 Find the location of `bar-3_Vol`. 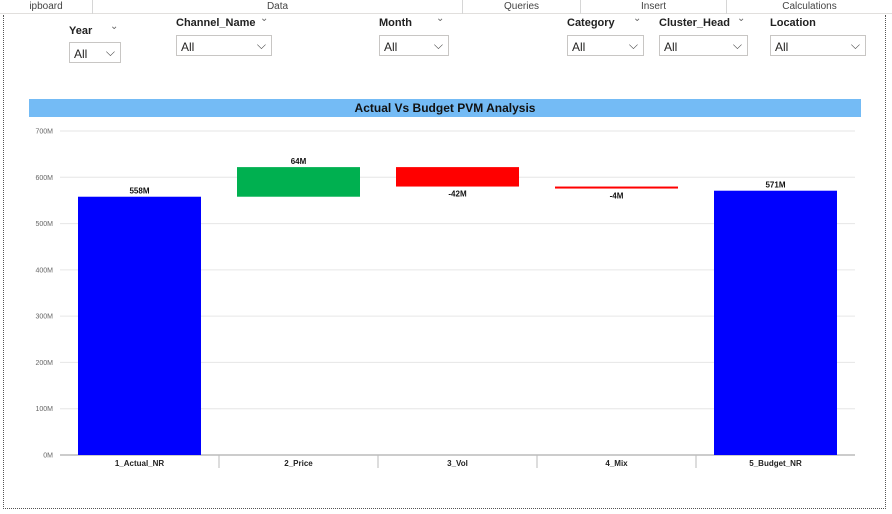

bar-3_Vol is located at coordinates (457, 177).